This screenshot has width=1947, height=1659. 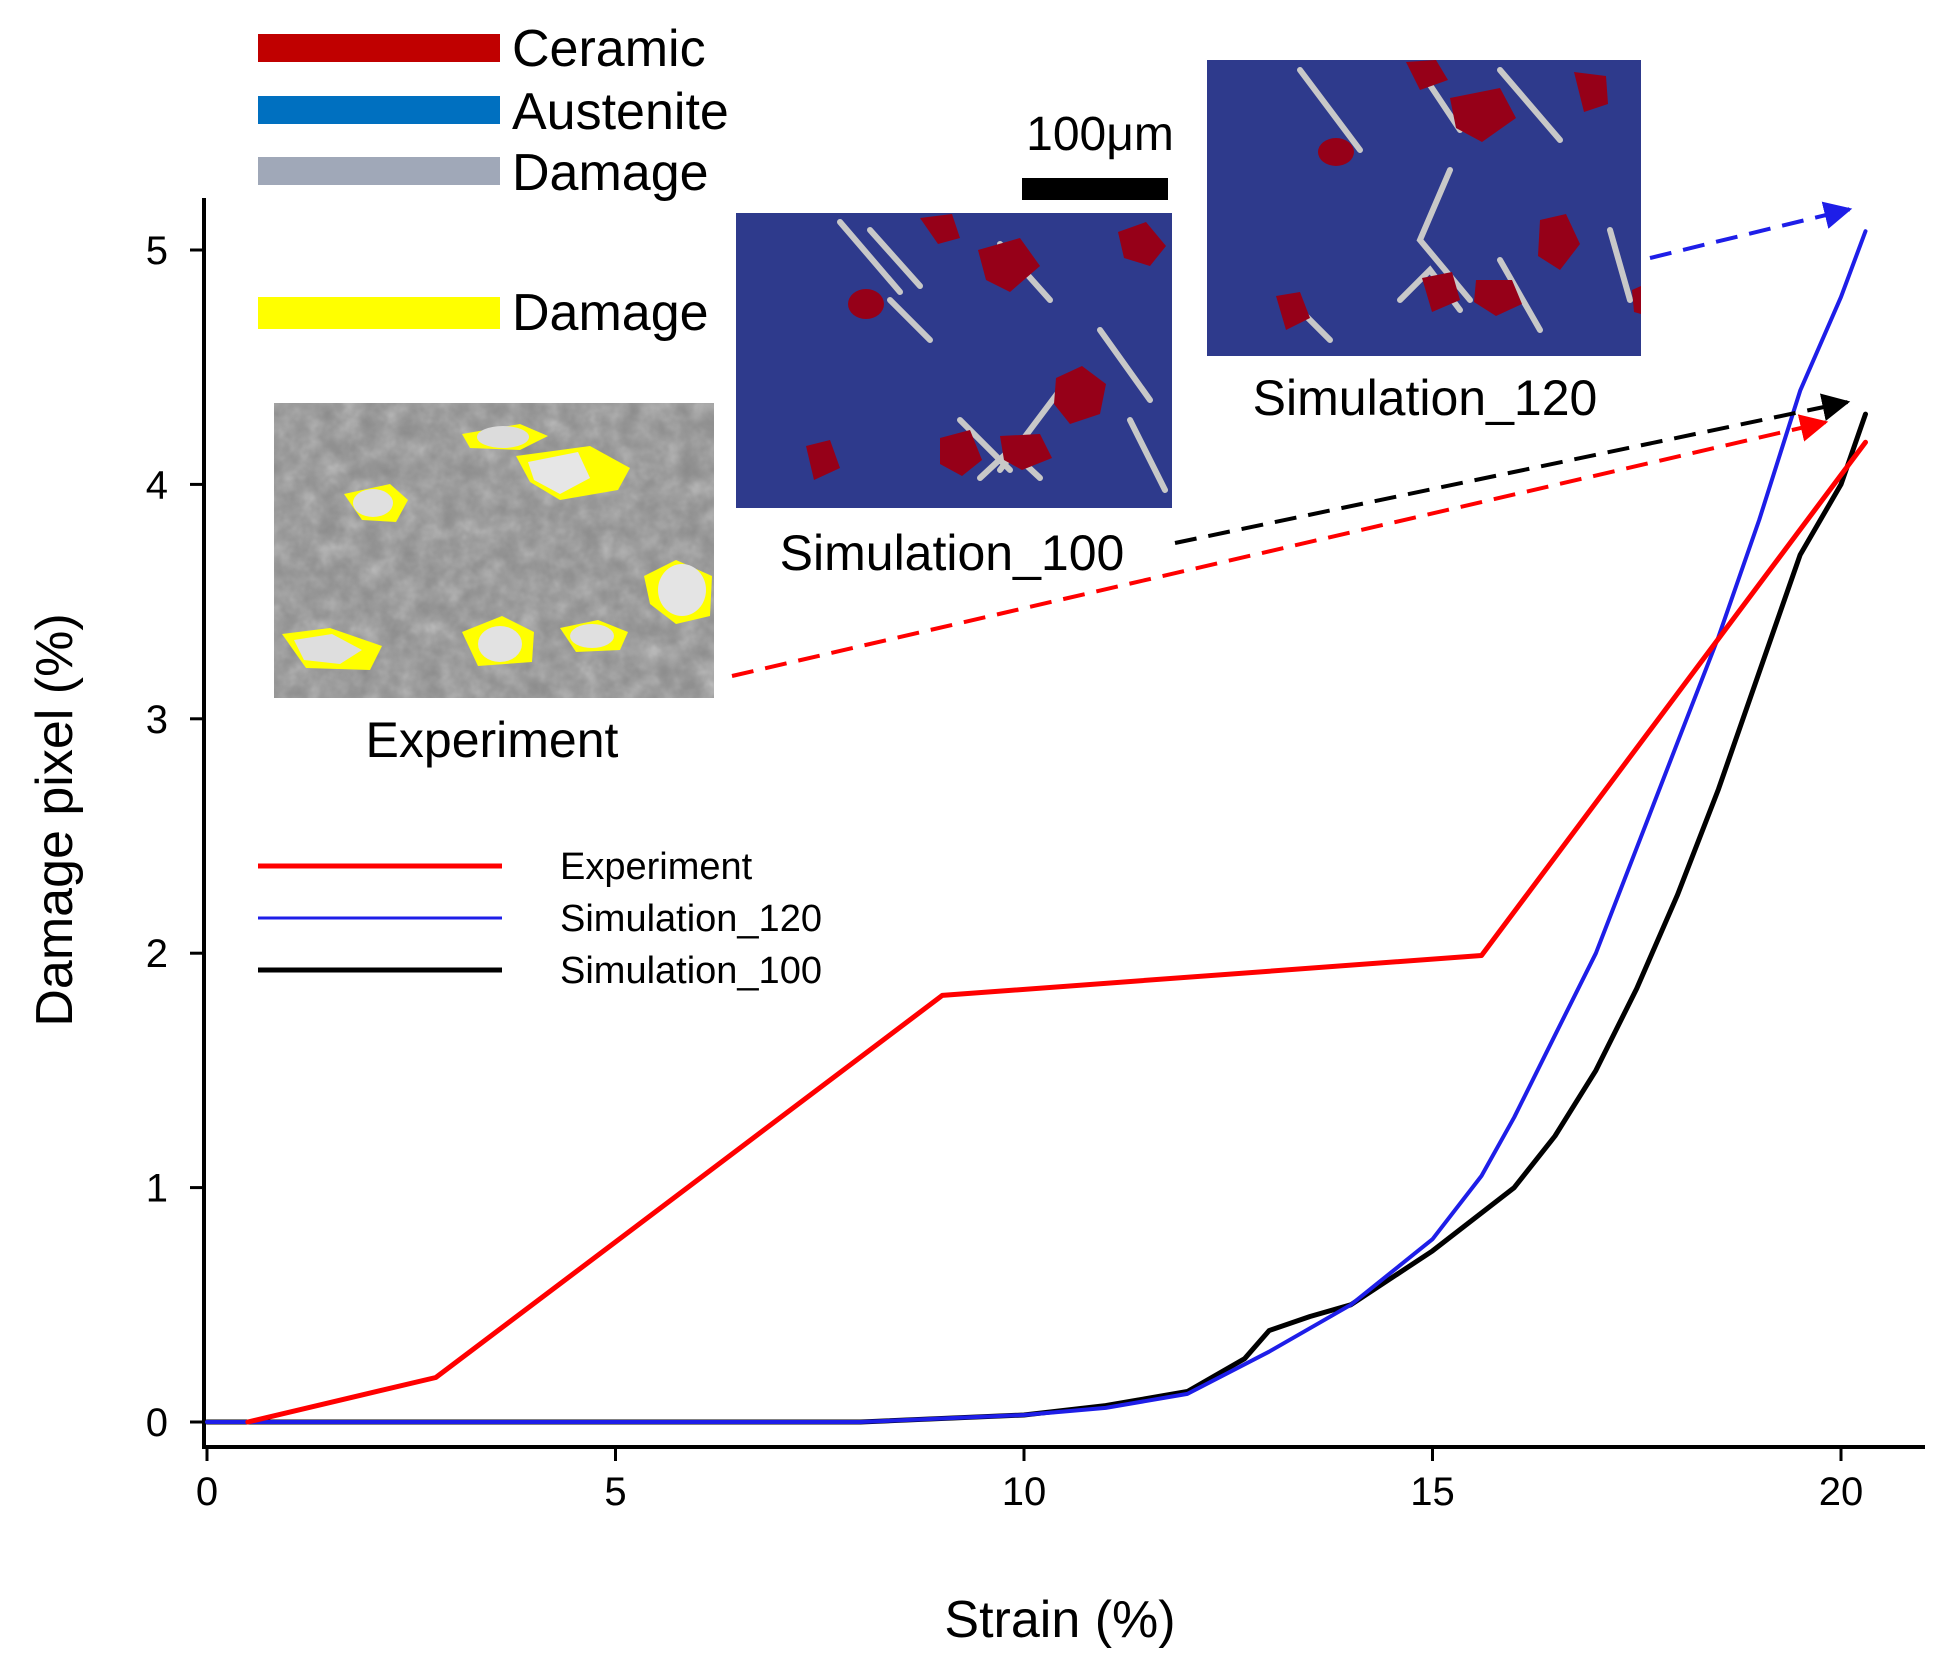 What do you see at coordinates (157, 1189) in the screenshot?
I see `y-tick-label: 1` at bounding box center [157, 1189].